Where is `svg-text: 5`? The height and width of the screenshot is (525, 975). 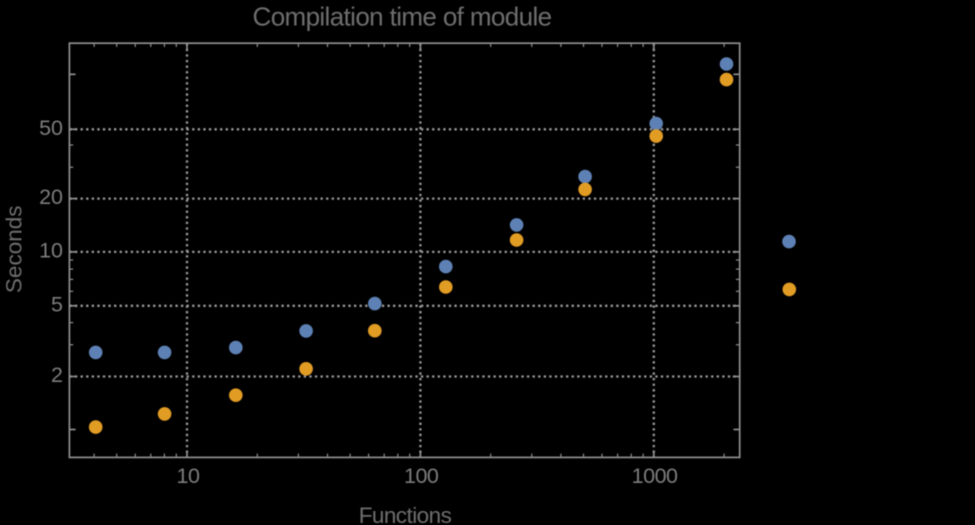 svg-text: 5 is located at coordinates (57, 304).